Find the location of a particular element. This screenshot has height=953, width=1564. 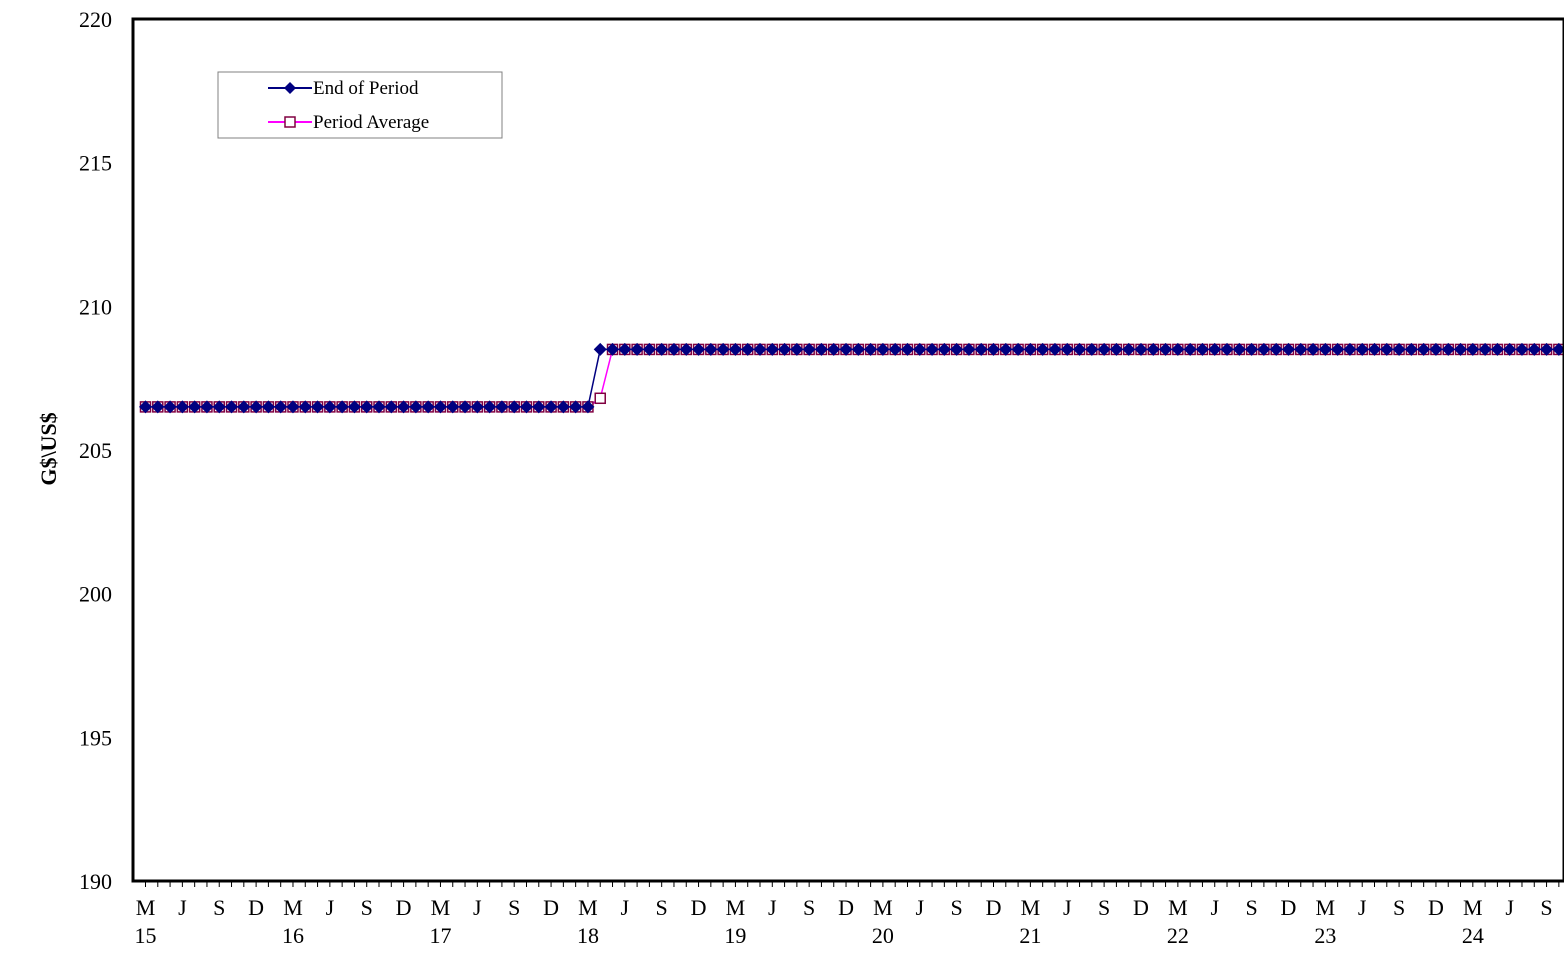

series-line-period-average is located at coordinates (854, 378).